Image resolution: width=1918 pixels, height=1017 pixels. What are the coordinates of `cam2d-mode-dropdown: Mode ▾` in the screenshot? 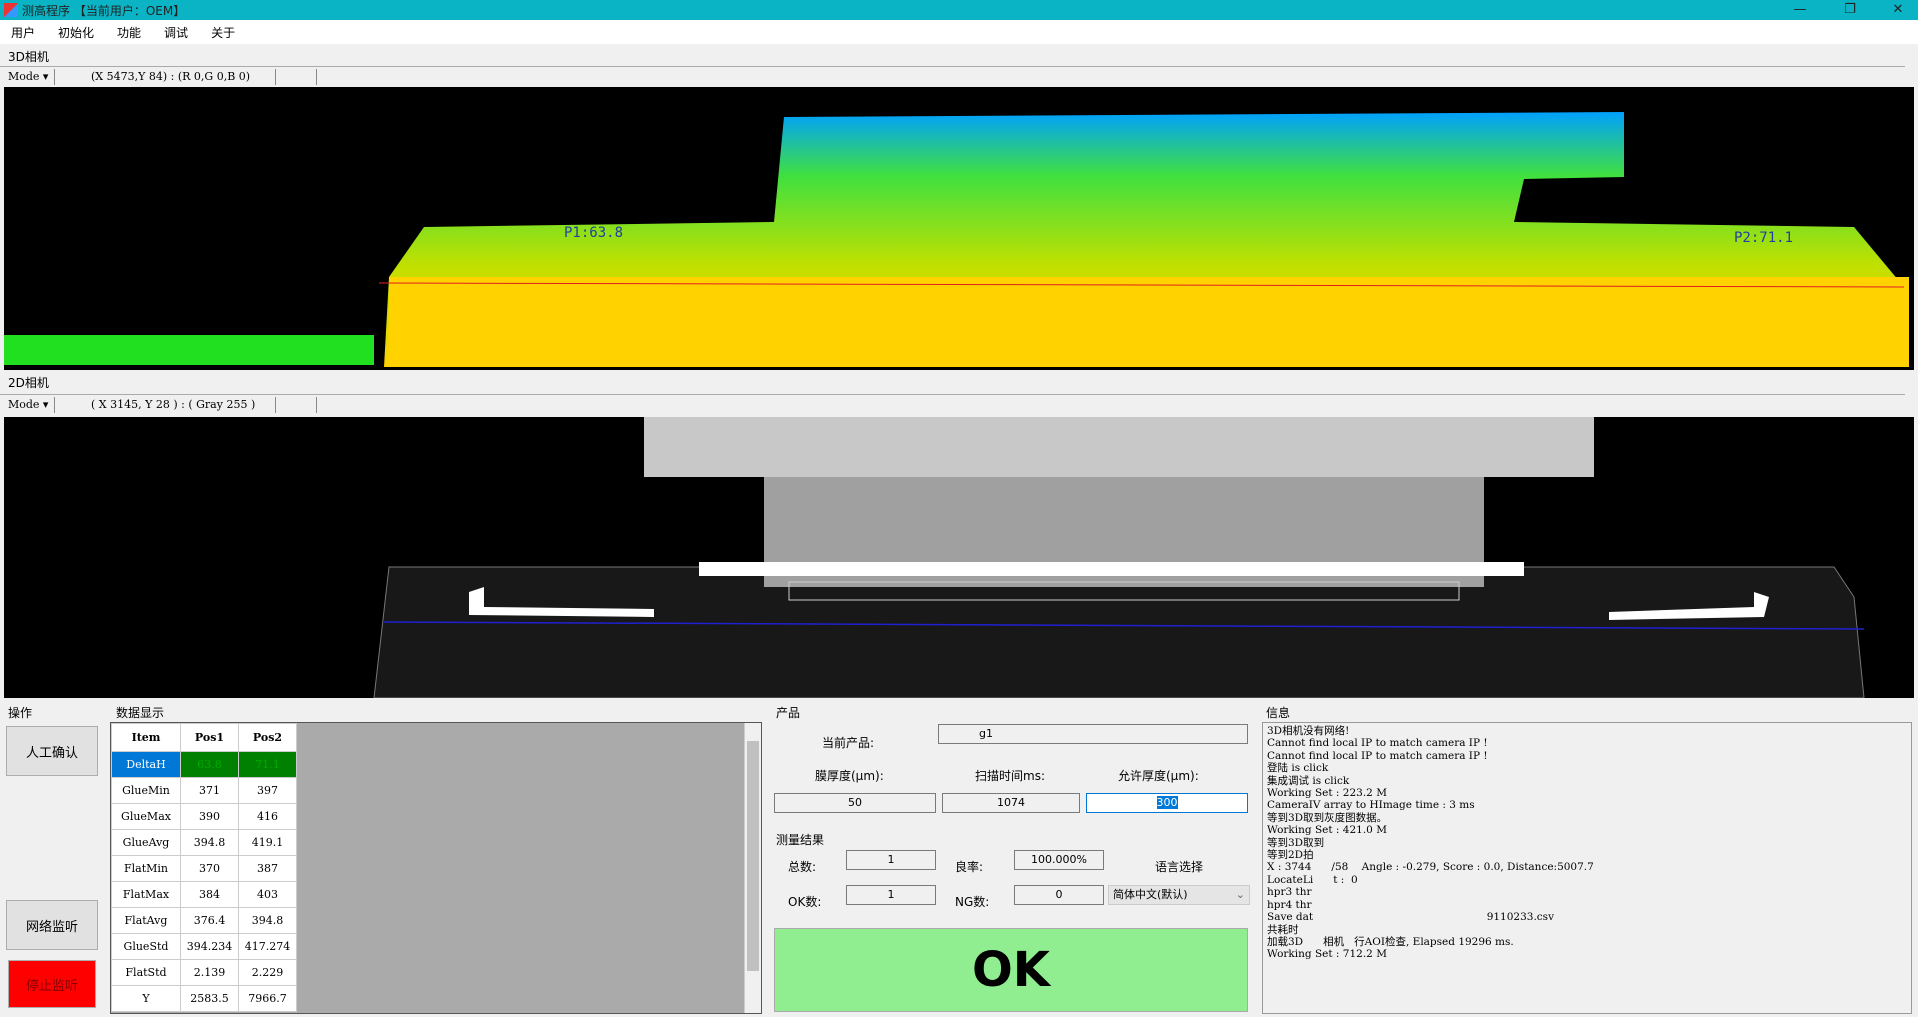 It's located at (28, 404).